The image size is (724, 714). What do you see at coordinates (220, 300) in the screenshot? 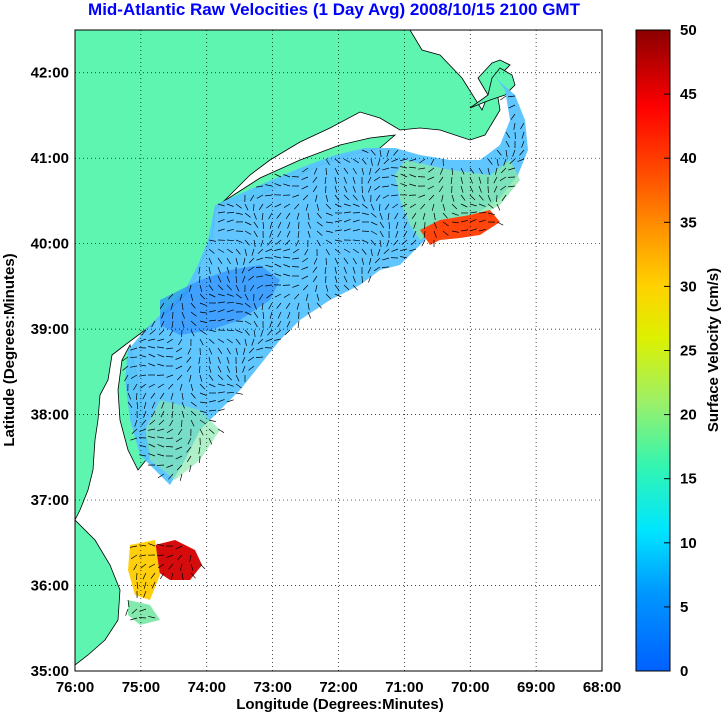
I see `velocity-region-blue-core` at bounding box center [220, 300].